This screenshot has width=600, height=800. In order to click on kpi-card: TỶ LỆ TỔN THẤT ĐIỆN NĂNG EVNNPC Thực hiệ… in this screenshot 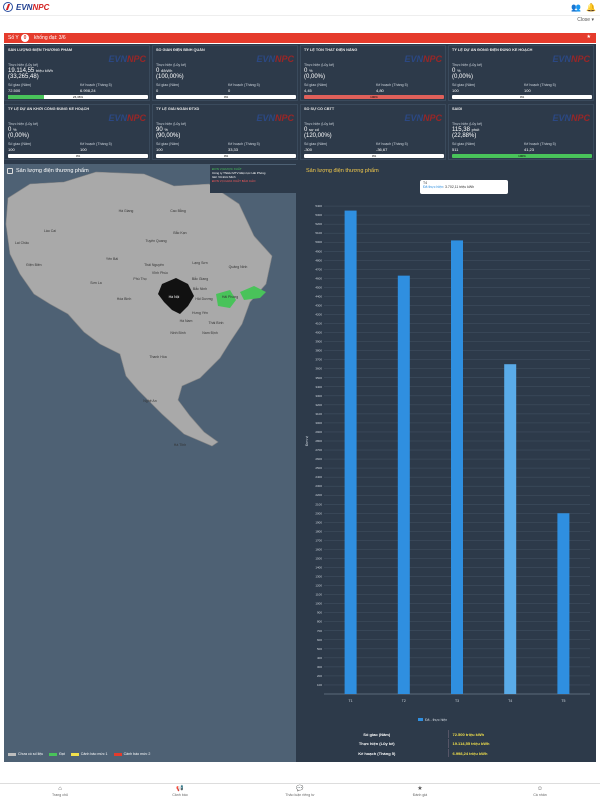, I will do `click(373, 73)`.